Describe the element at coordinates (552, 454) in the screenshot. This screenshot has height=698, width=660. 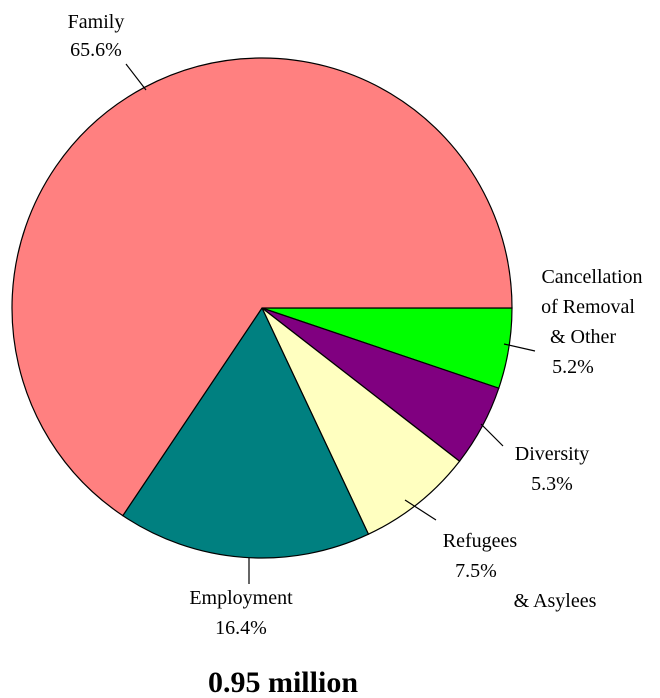
I see `slice-label-diversity: Diversity` at that location.